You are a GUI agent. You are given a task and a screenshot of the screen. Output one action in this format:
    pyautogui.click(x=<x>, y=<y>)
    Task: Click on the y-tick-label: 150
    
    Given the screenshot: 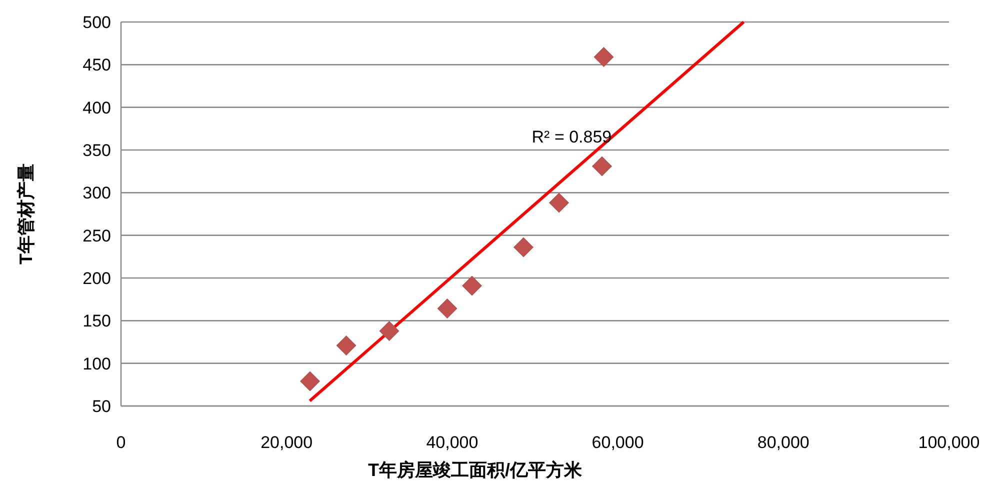 What is the action you would take?
    pyautogui.click(x=96, y=321)
    